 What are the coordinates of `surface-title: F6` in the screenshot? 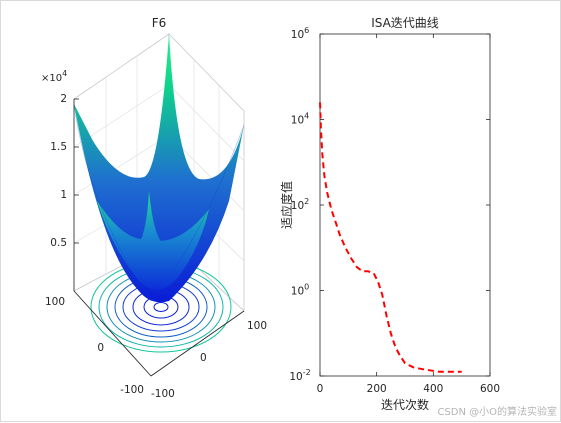 It's located at (159, 23).